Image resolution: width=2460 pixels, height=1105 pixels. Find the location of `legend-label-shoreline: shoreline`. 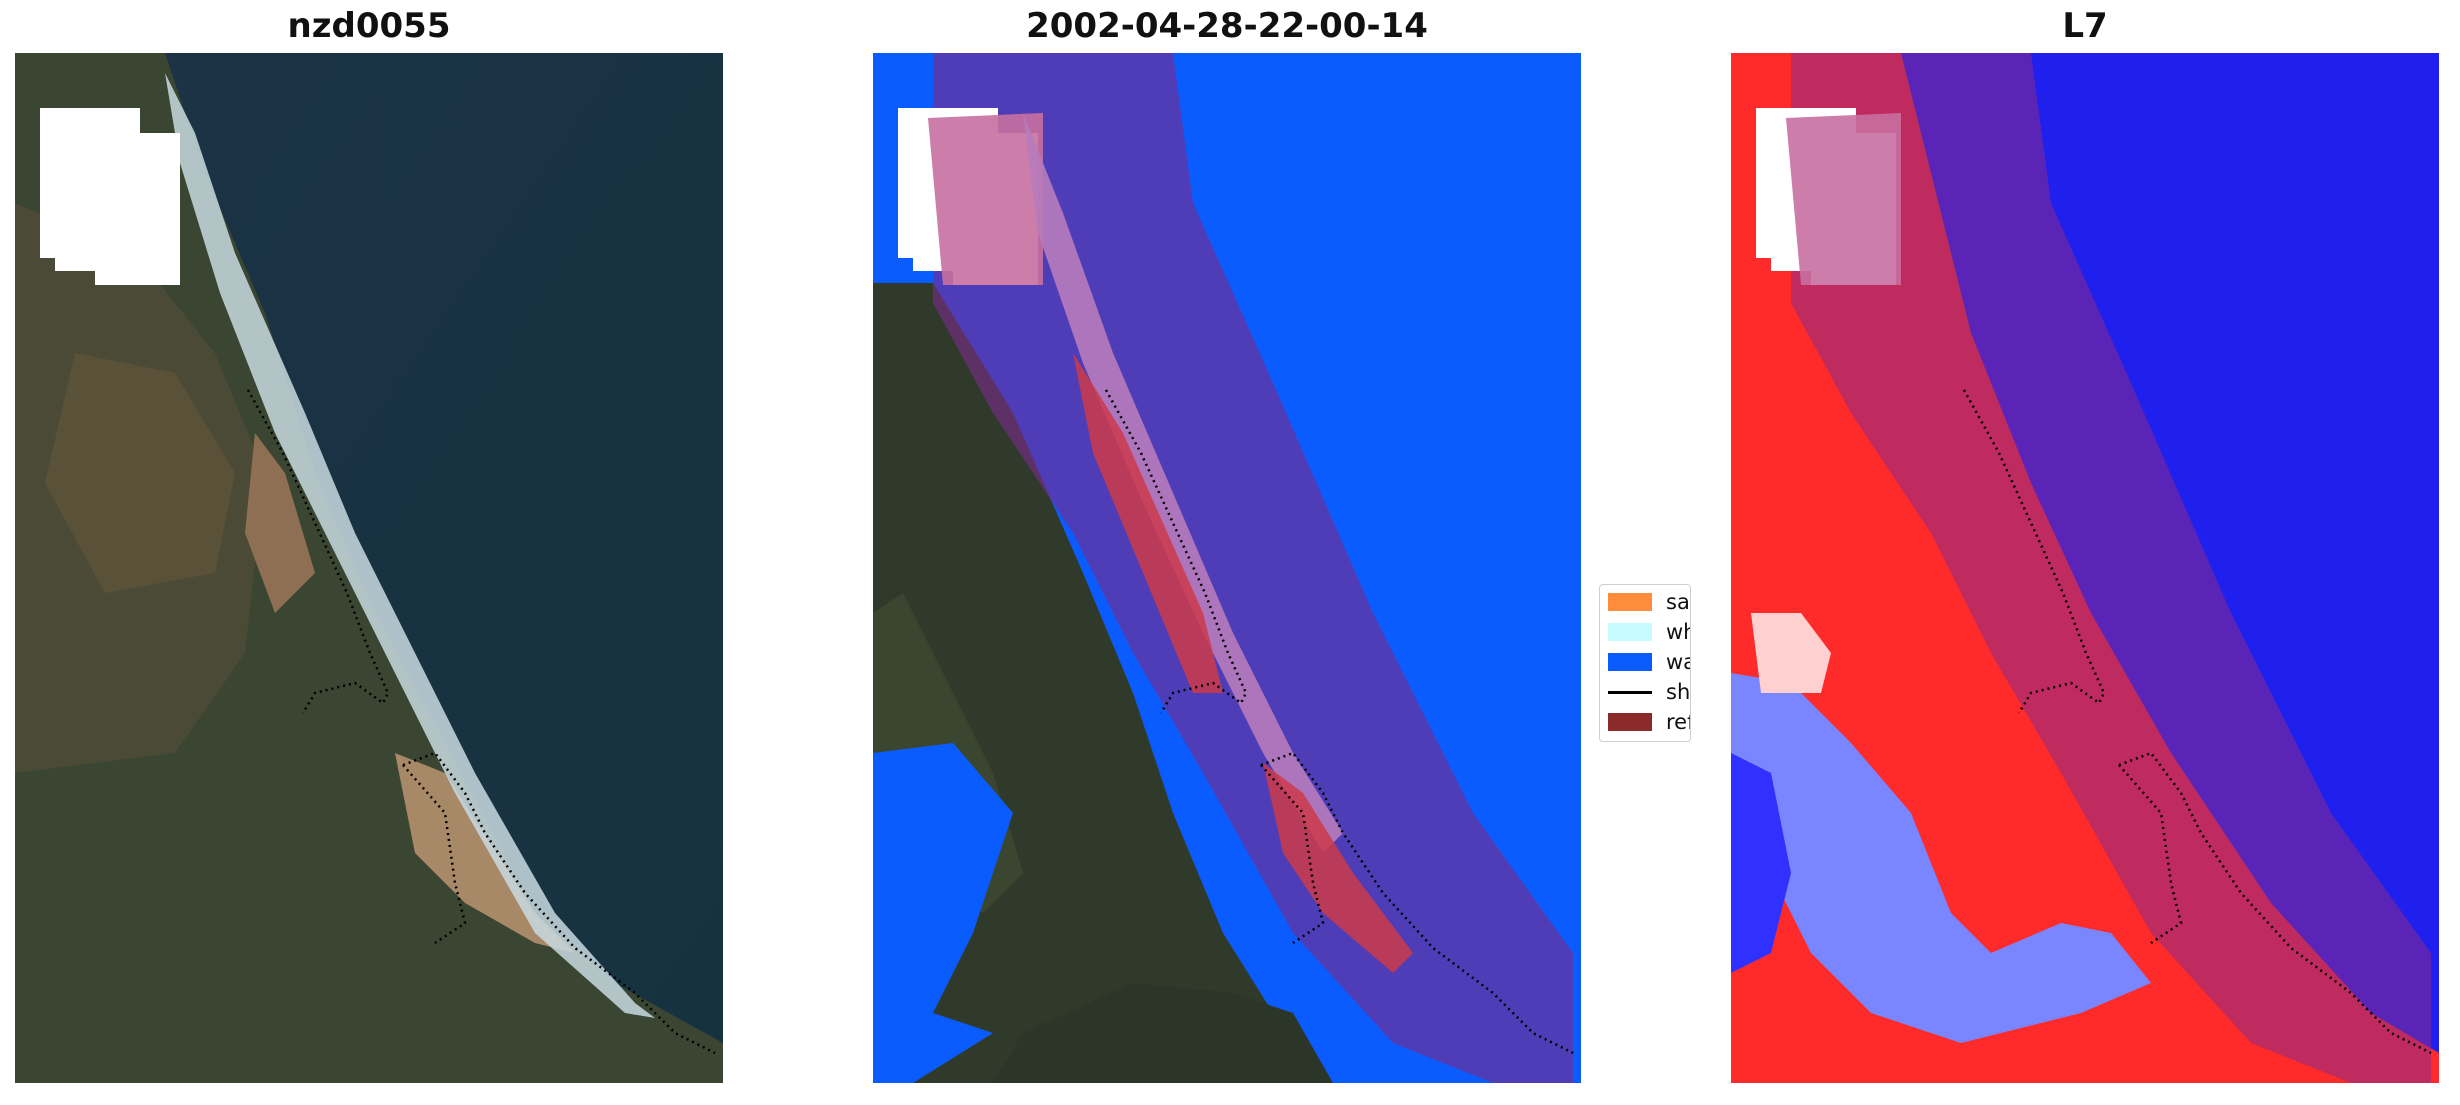

legend-label-shoreline: shoreline is located at coordinates (1678, 692).